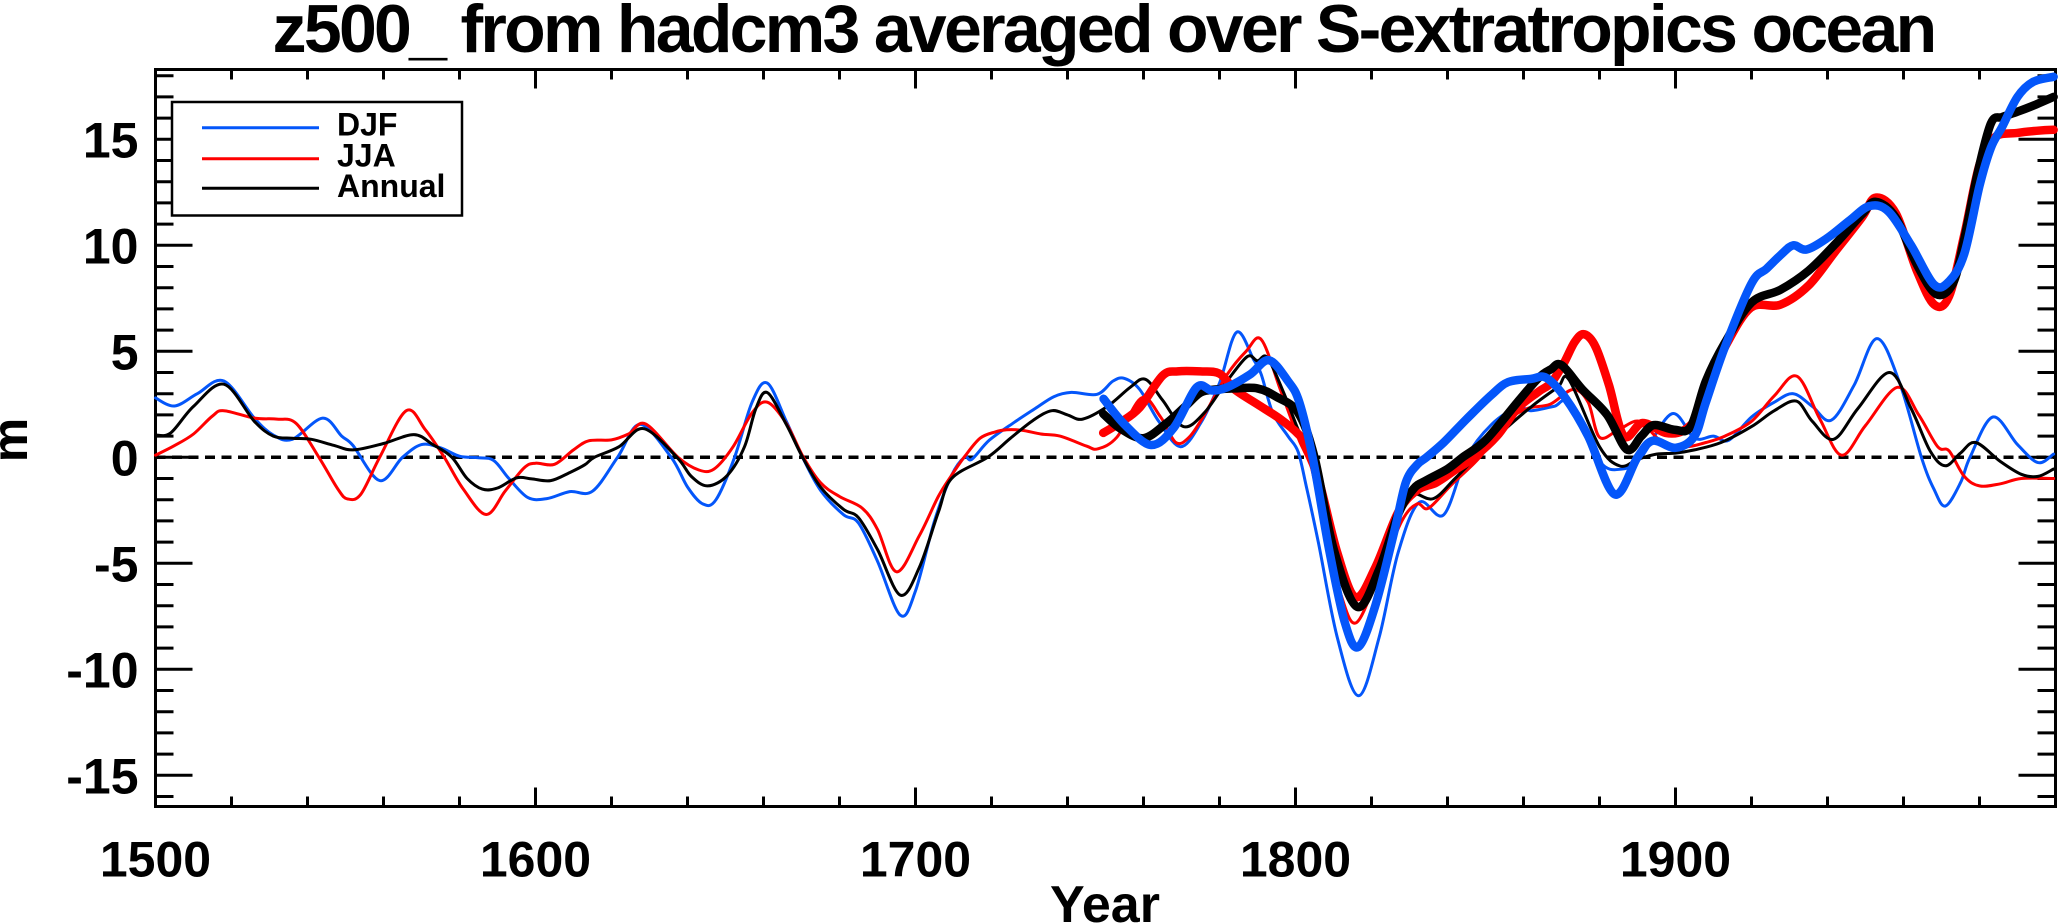 The width and height of the screenshot is (2058, 924). I want to click on svg-text: 1800, so click(1295, 860).